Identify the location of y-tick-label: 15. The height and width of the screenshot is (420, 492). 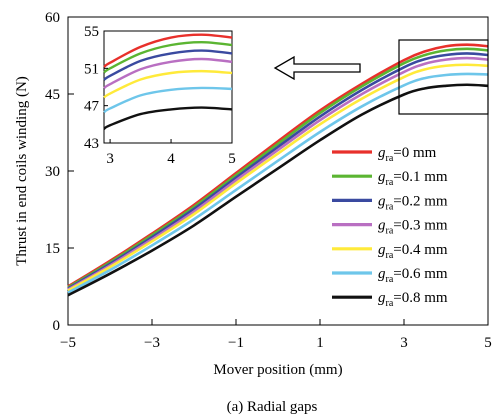
(52, 249).